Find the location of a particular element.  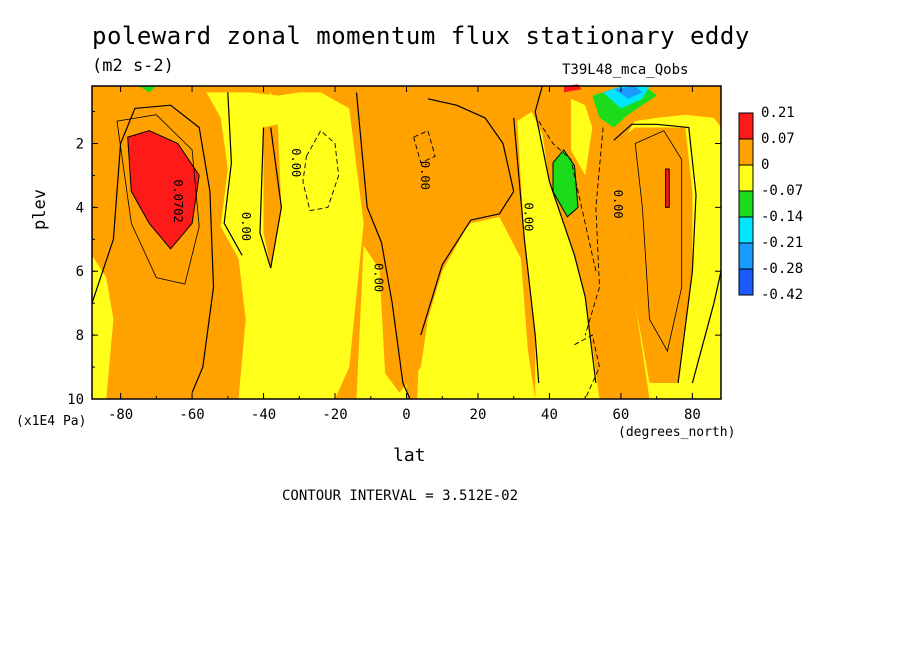

x-tick-label: 40 is located at coordinates (549, 415).